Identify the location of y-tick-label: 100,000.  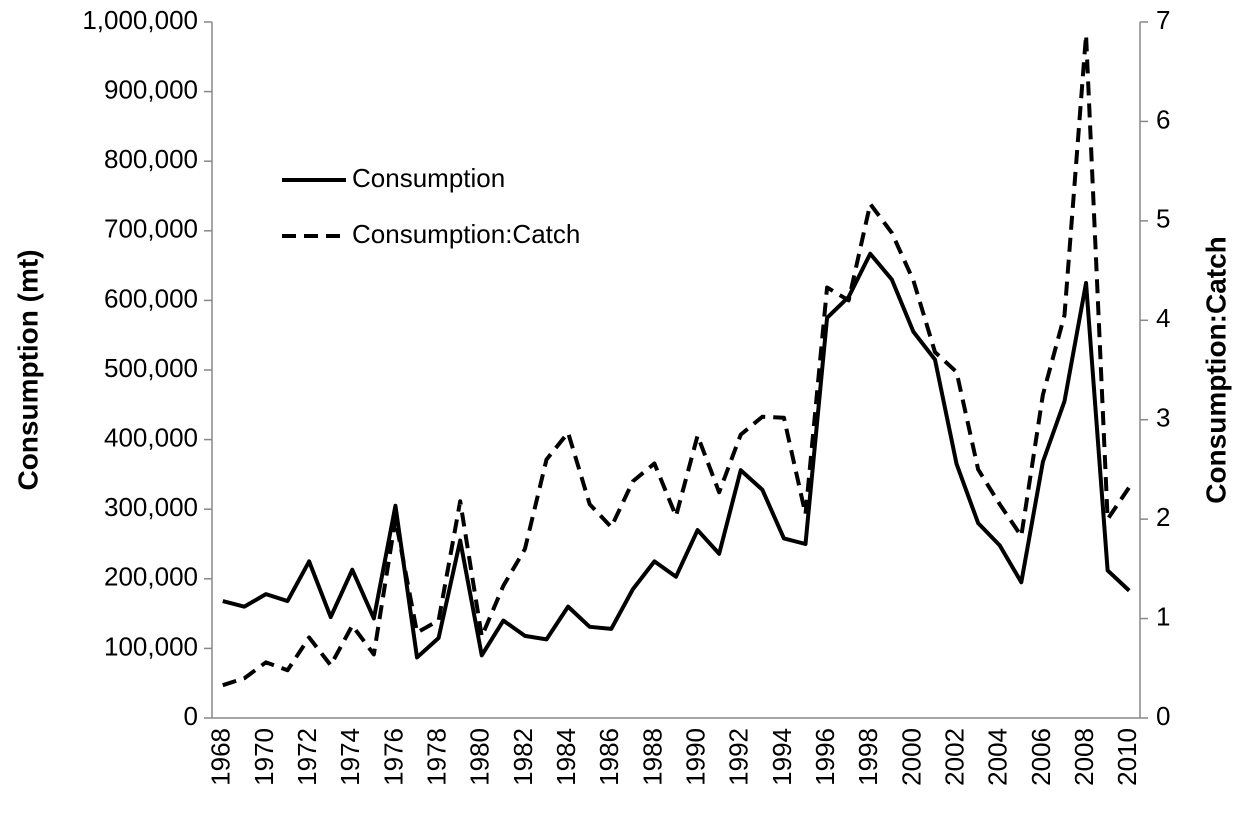
(151, 646).